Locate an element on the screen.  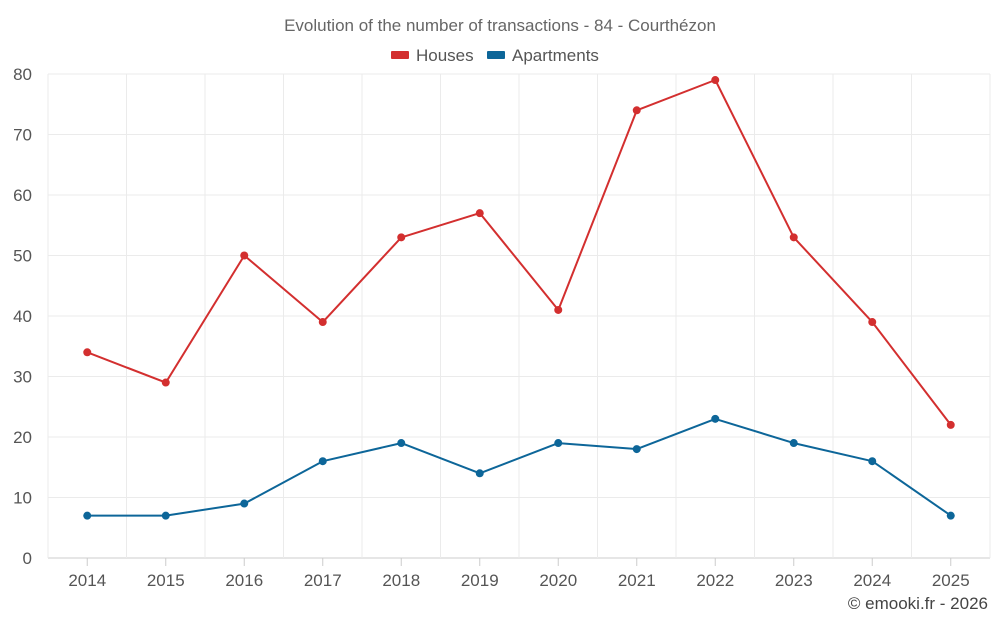
legend-label-apartments: Apartments is located at coordinates (555, 55).